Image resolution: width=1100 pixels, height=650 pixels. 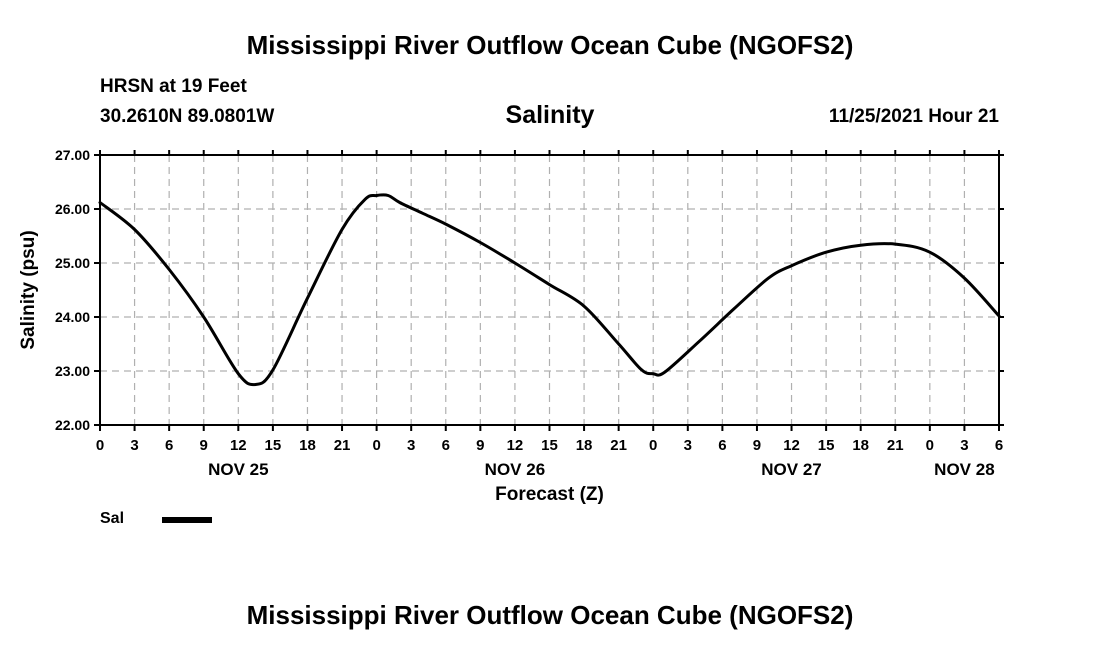 What do you see at coordinates (72, 155) in the screenshot?
I see `y-tick-label: 27.00` at bounding box center [72, 155].